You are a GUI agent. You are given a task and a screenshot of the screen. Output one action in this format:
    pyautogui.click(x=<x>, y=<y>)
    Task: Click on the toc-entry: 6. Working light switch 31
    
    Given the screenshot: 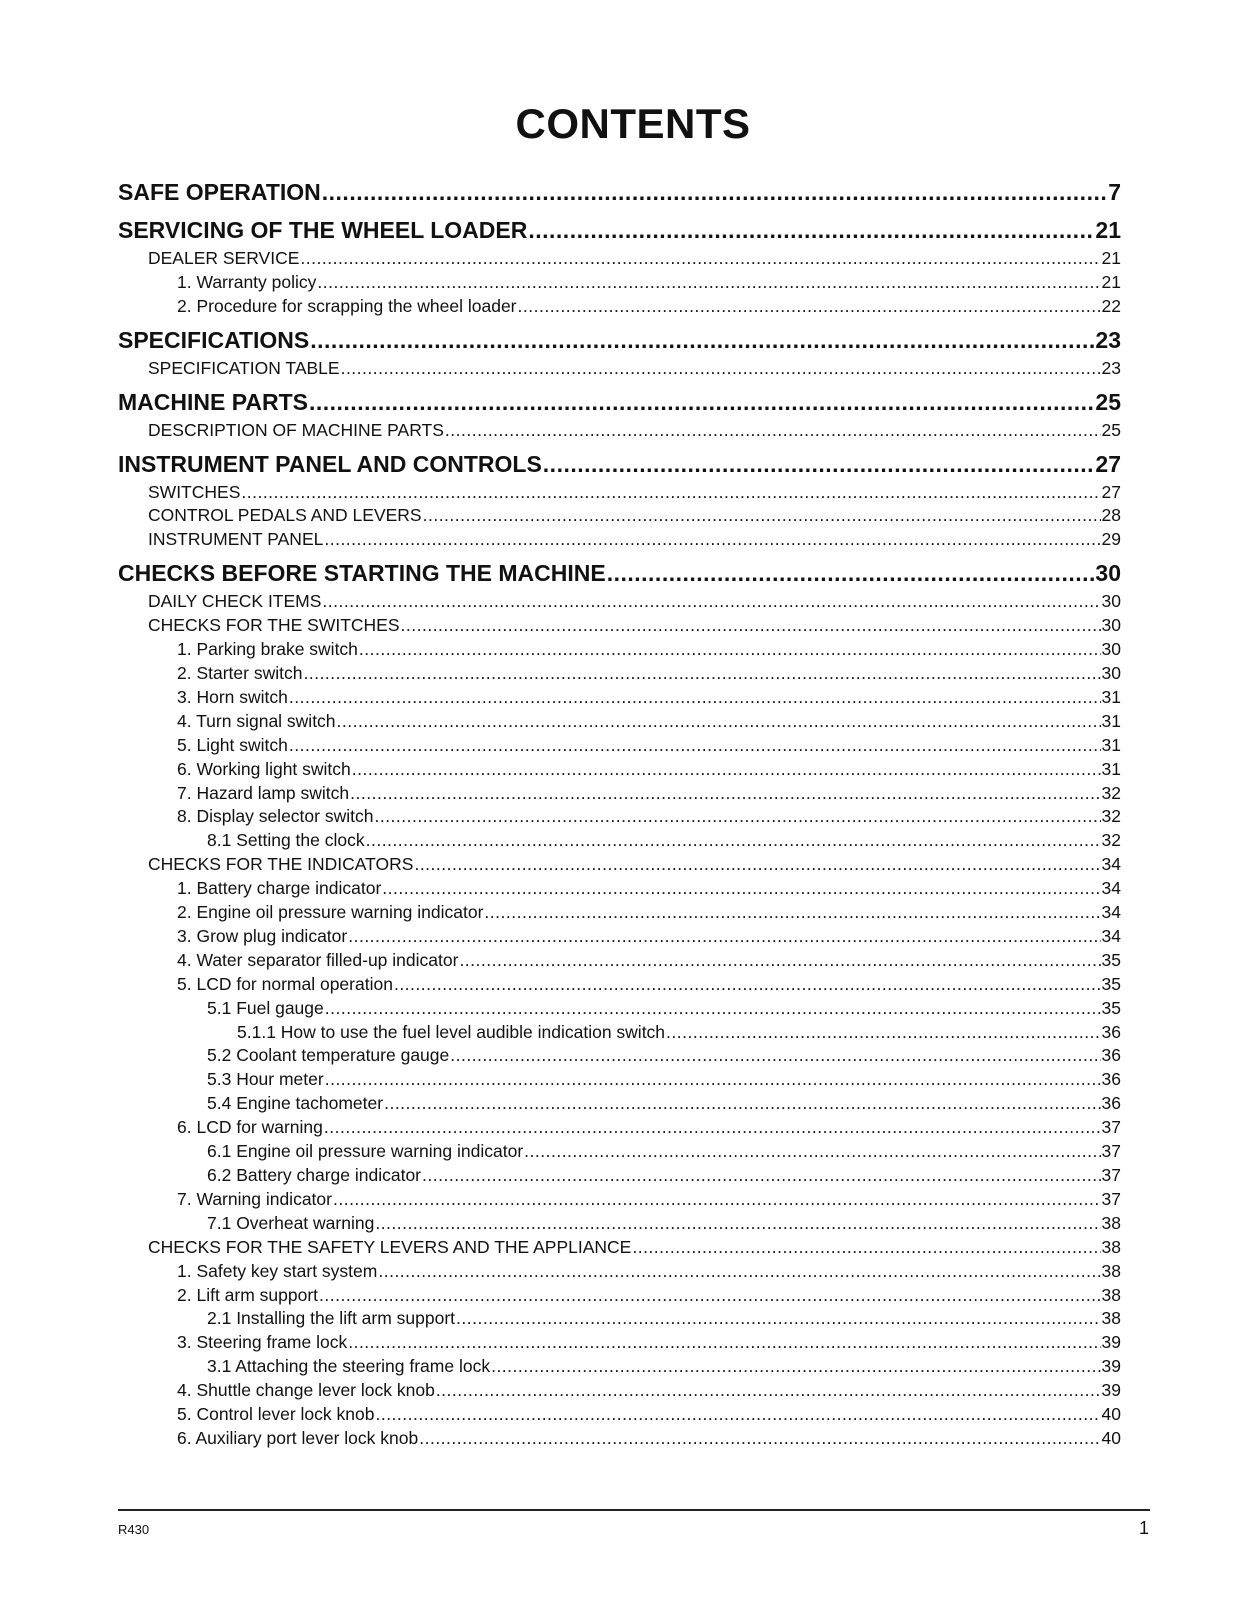 What is the action you would take?
    pyautogui.click(x=619, y=770)
    